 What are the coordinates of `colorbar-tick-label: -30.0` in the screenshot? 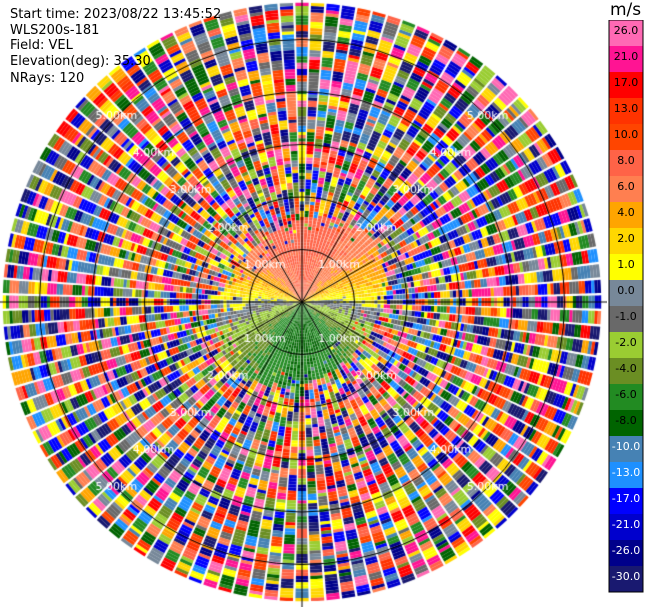 It's located at (626, 576).